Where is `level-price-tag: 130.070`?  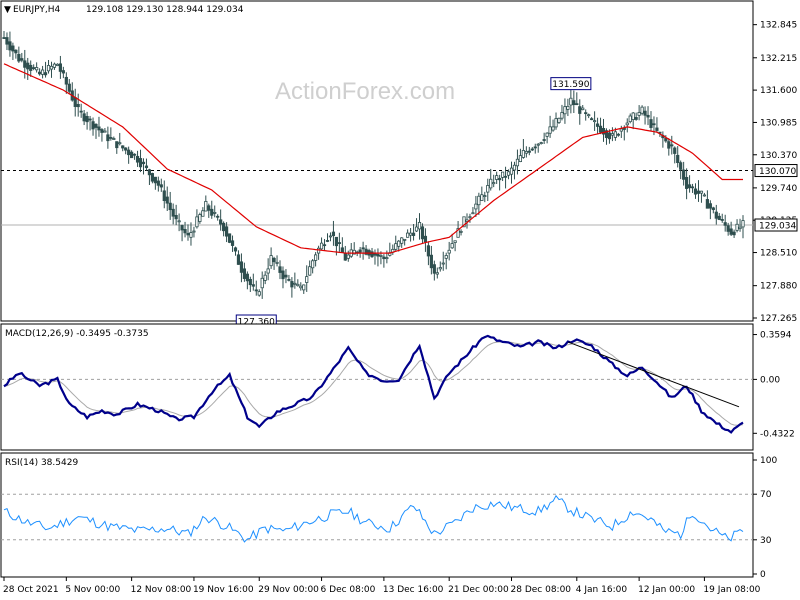 level-price-tag: 130.070 is located at coordinates (776, 171).